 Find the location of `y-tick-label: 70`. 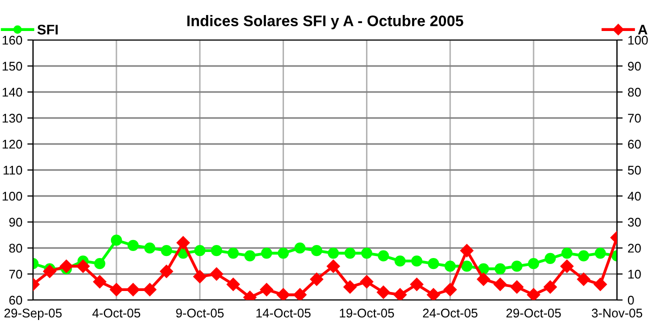

y-tick-label: 70 is located at coordinates (15, 274).